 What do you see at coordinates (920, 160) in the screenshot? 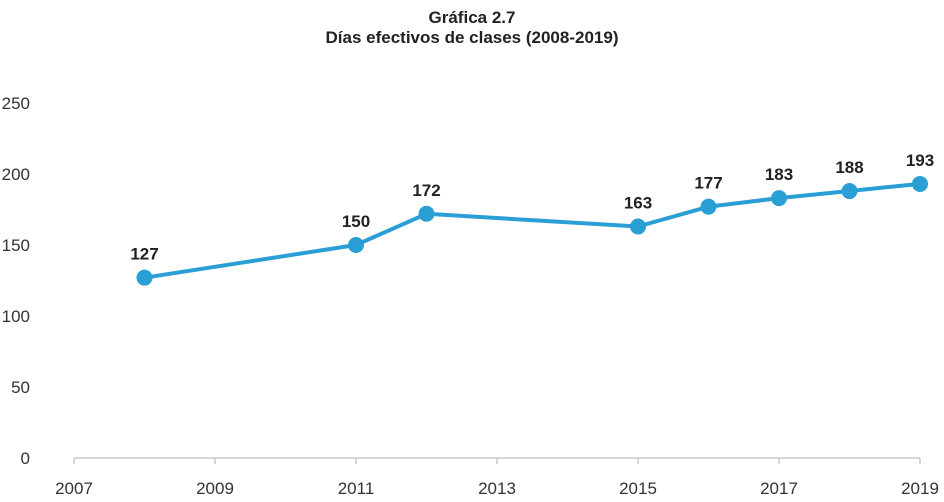
I see `data-label: 193` at bounding box center [920, 160].